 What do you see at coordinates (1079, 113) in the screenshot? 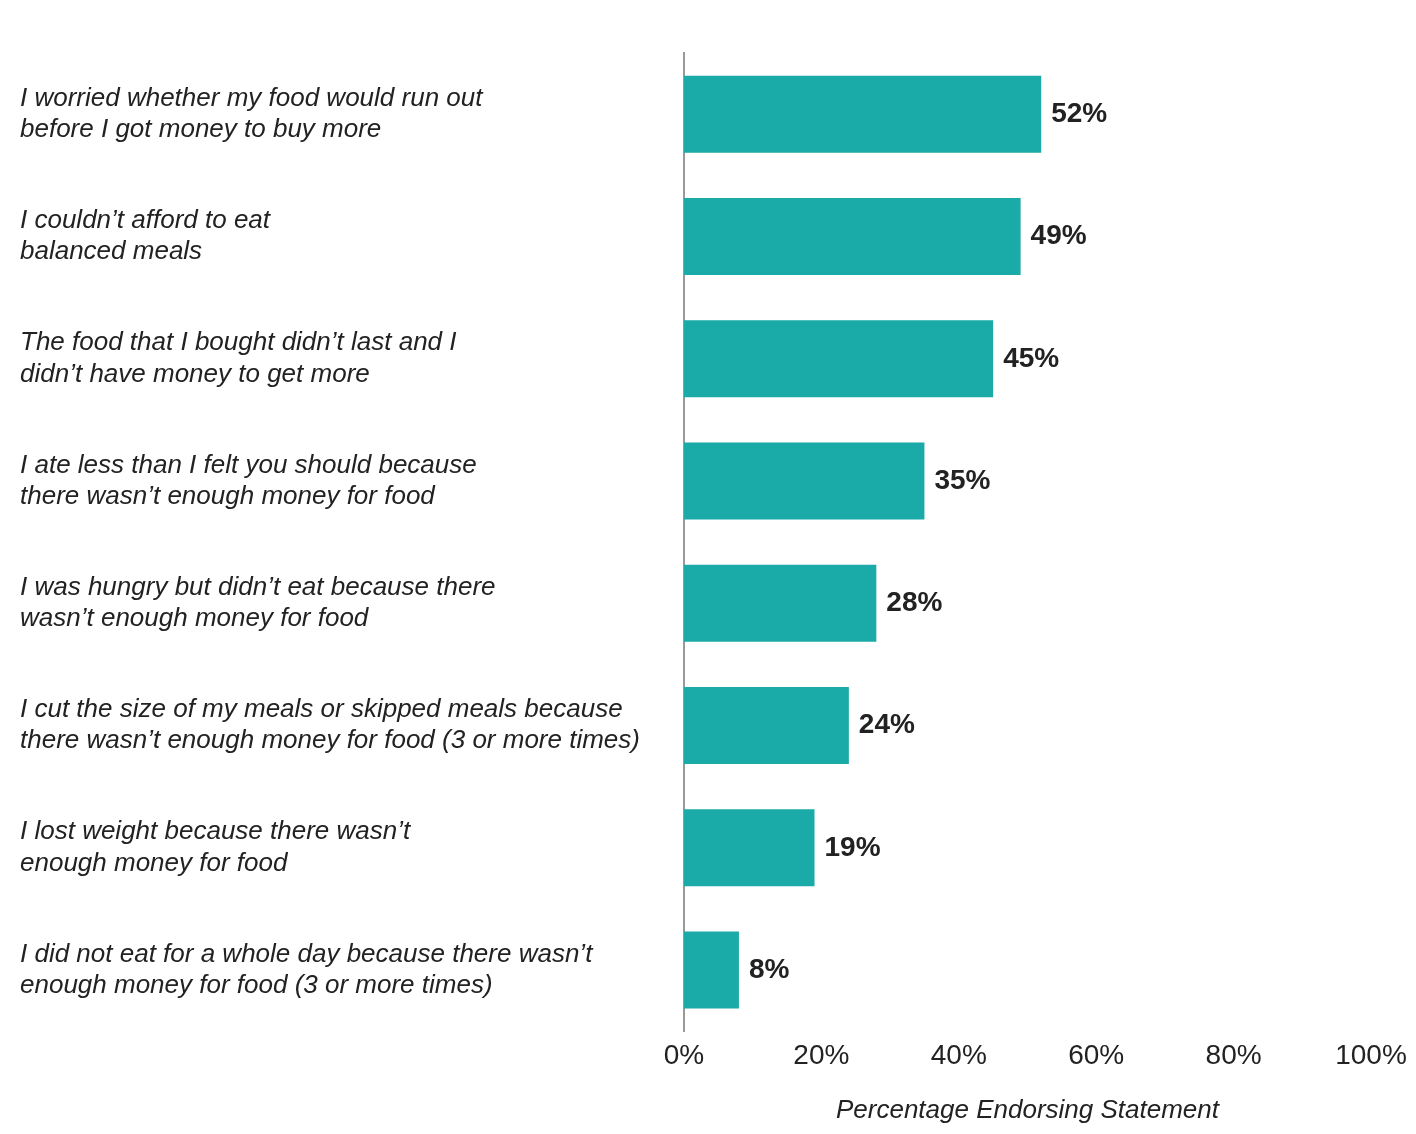
I see `data-label: 52%` at bounding box center [1079, 113].